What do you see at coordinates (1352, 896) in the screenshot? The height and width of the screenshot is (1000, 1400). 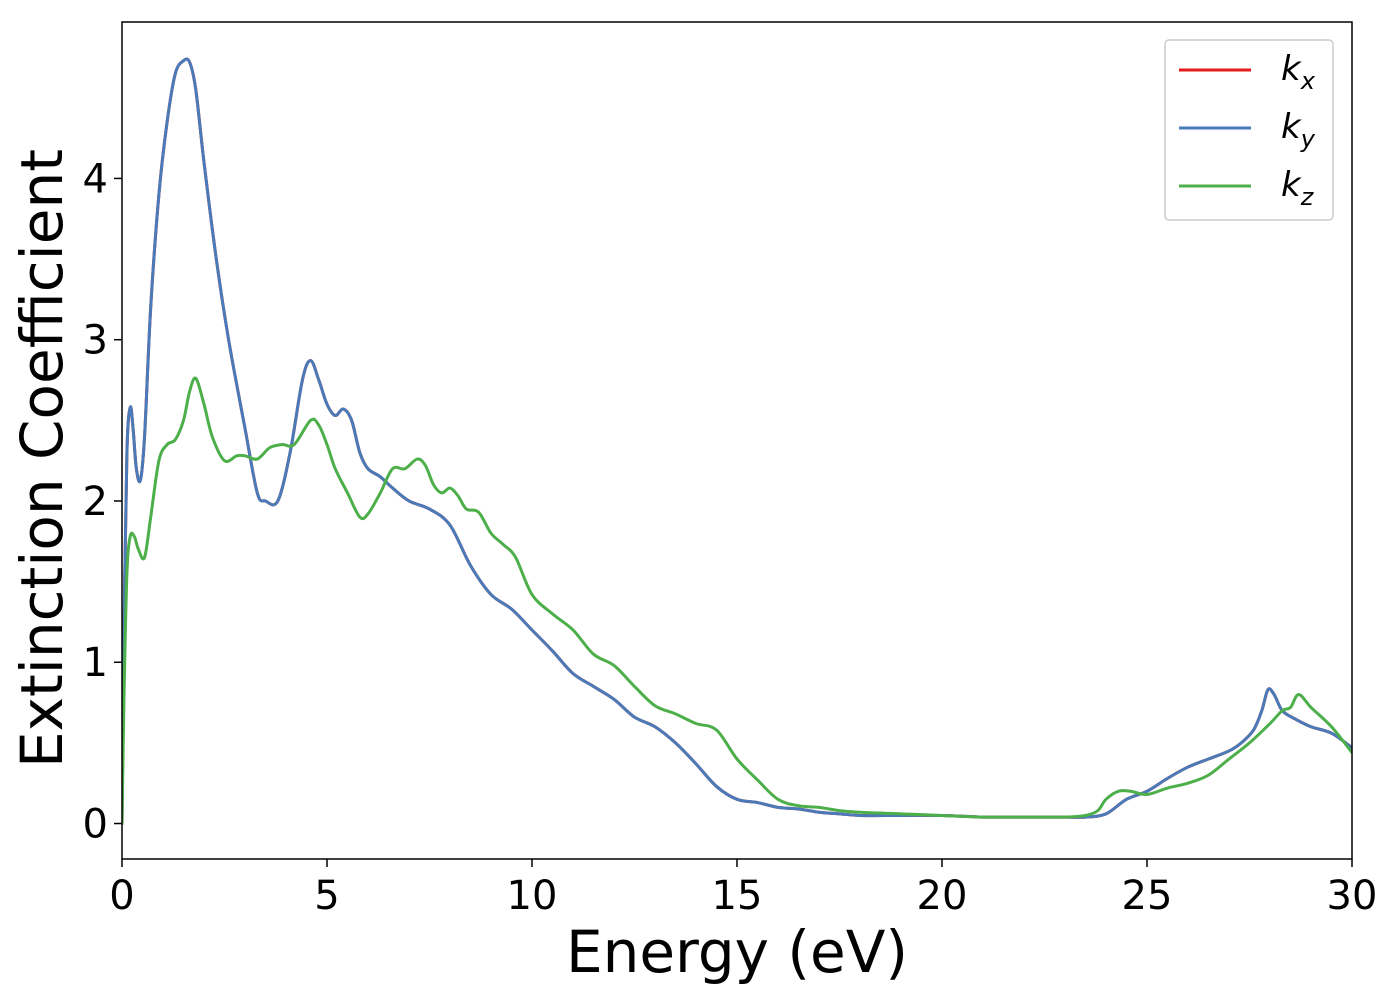 I see `x-tick-label: 30` at bounding box center [1352, 896].